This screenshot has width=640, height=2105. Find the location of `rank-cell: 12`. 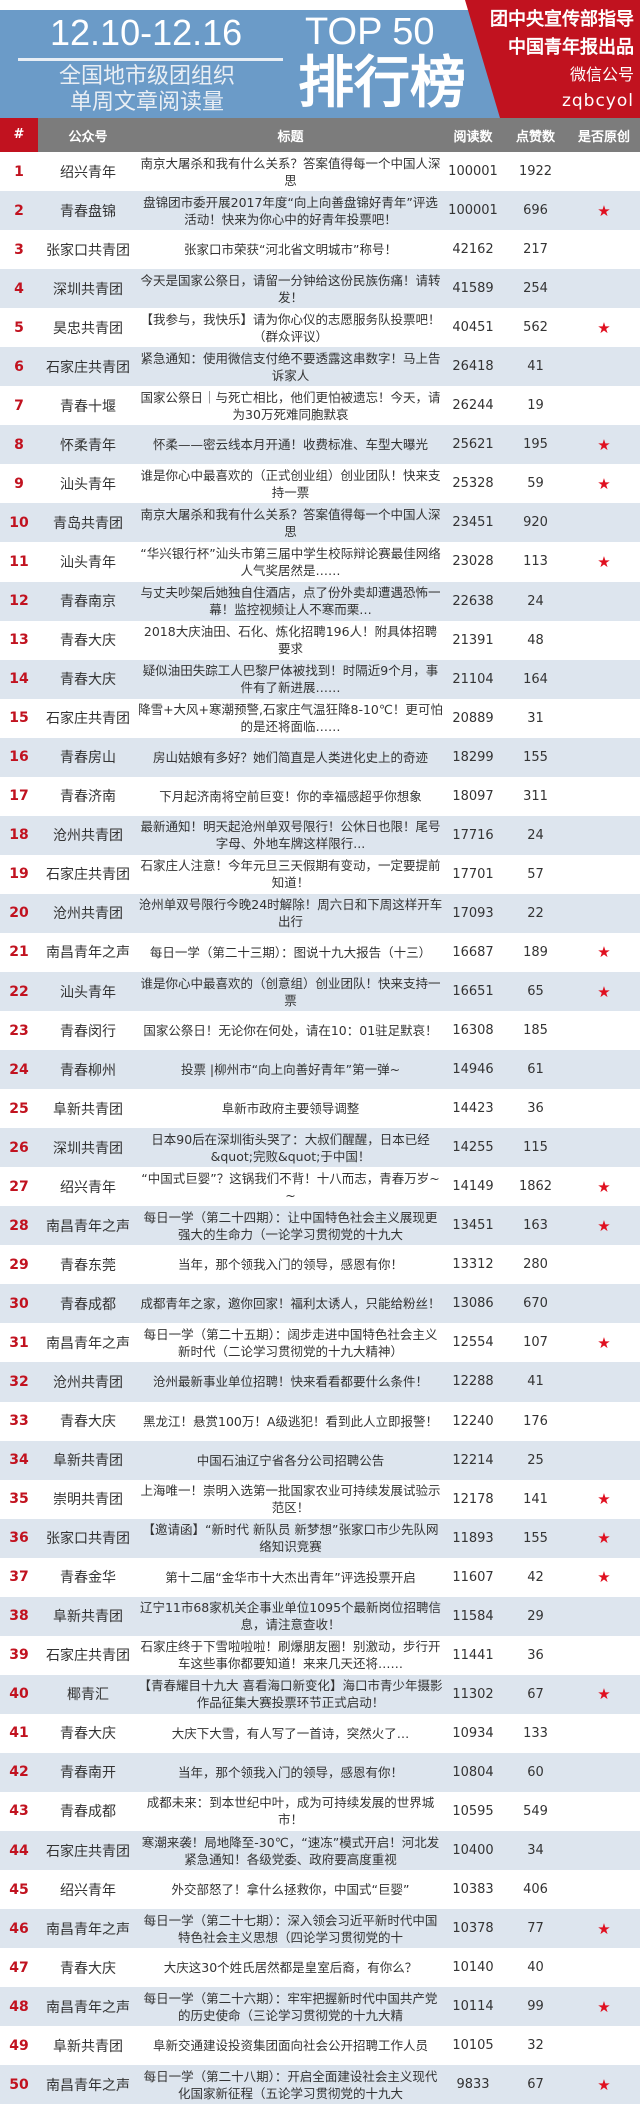

rank-cell: 12 is located at coordinates (19, 601).